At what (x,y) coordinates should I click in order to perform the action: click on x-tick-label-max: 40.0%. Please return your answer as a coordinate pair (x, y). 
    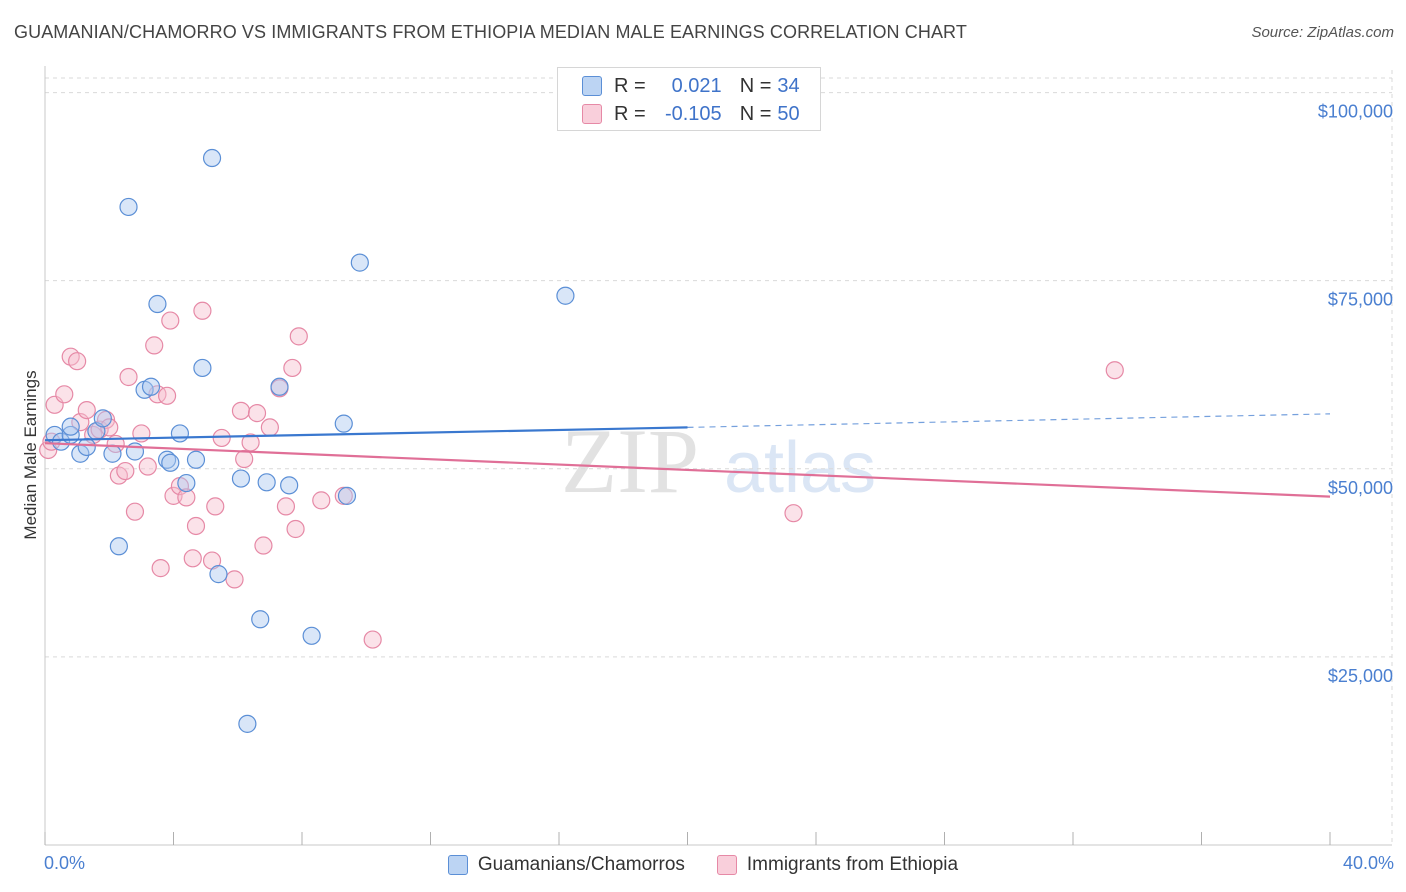
    Looking at the image, I should click on (1368, 863).